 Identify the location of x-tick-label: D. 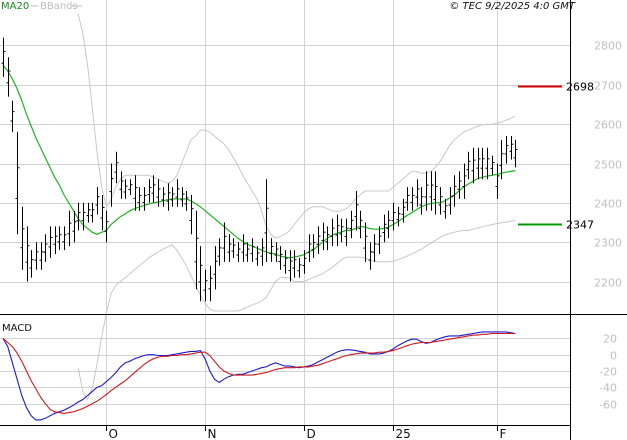
(311, 433).